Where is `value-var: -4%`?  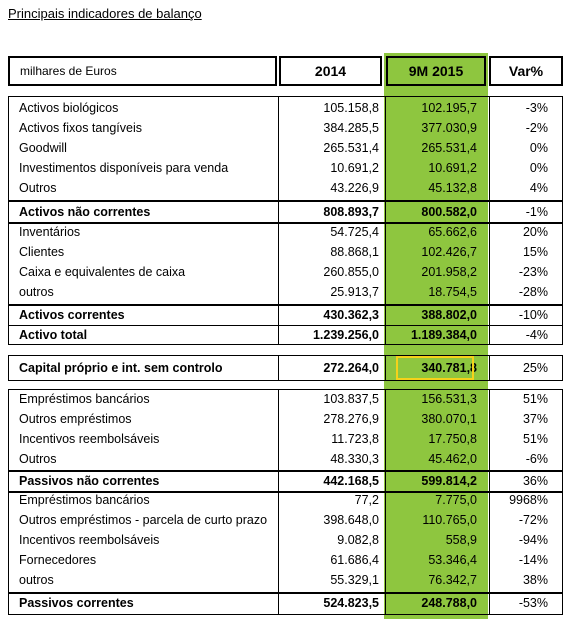 value-var: -4% is located at coordinates (536, 335).